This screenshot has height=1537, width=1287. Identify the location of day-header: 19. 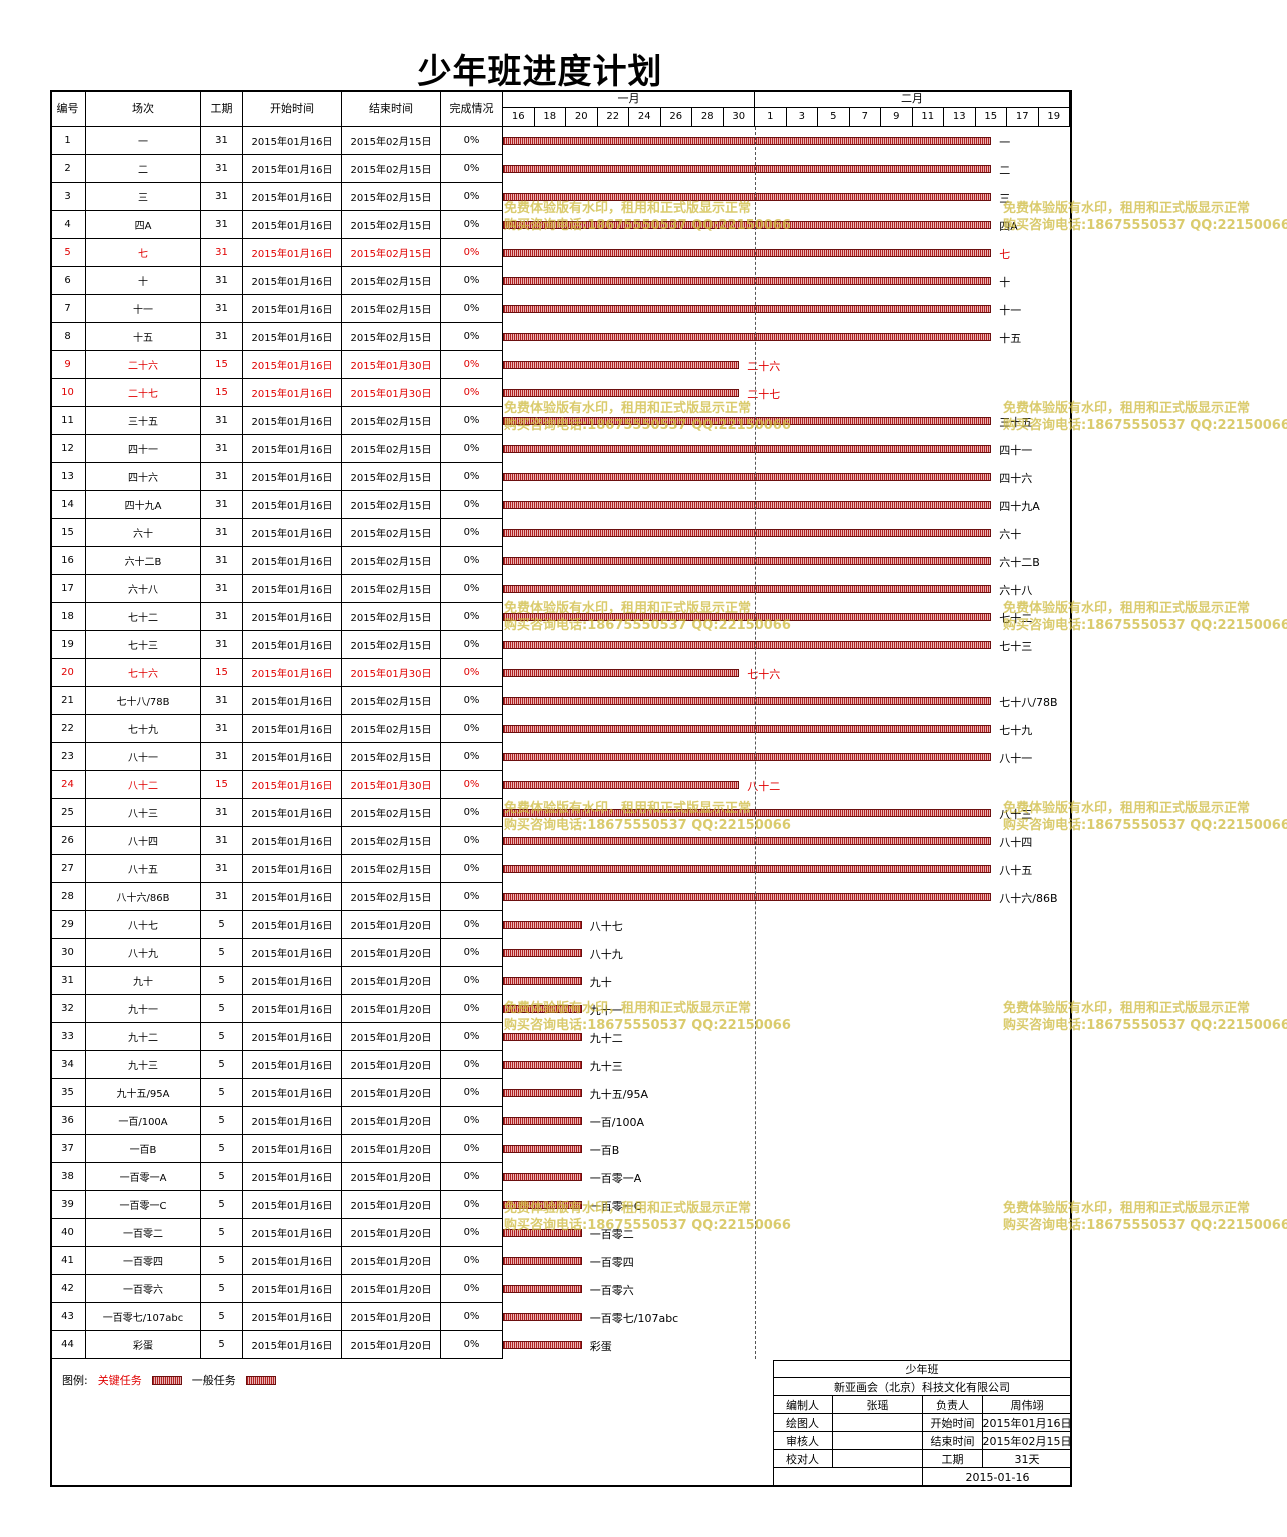
(1054, 117).